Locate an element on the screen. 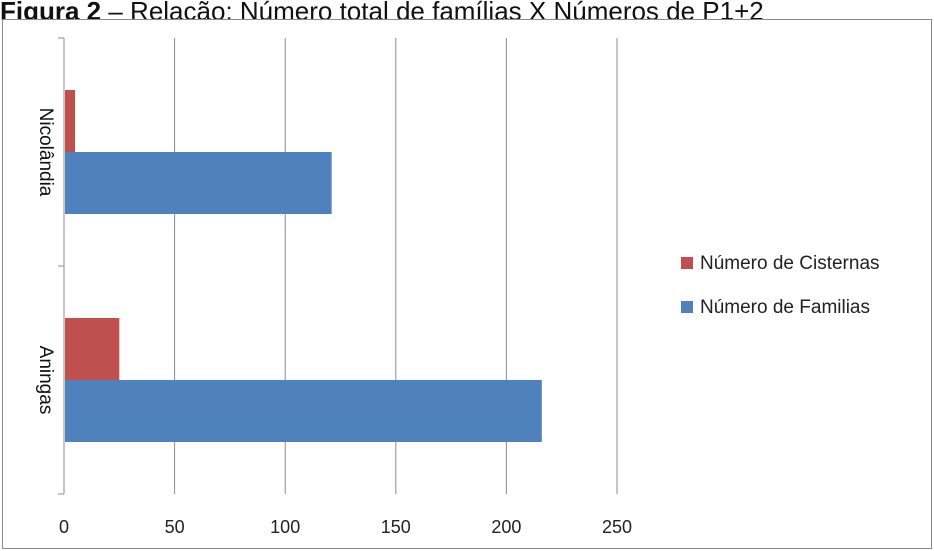 This screenshot has height=551, width=934. x-tick-label-200: 200 is located at coordinates (506, 527).